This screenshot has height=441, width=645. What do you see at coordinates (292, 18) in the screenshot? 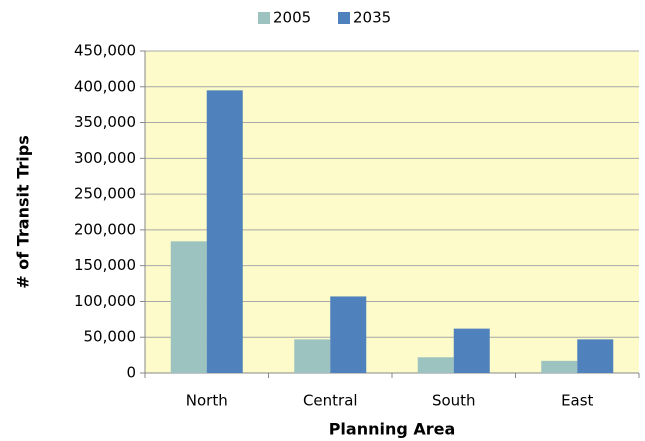
I see `legend-label: 2005` at bounding box center [292, 18].